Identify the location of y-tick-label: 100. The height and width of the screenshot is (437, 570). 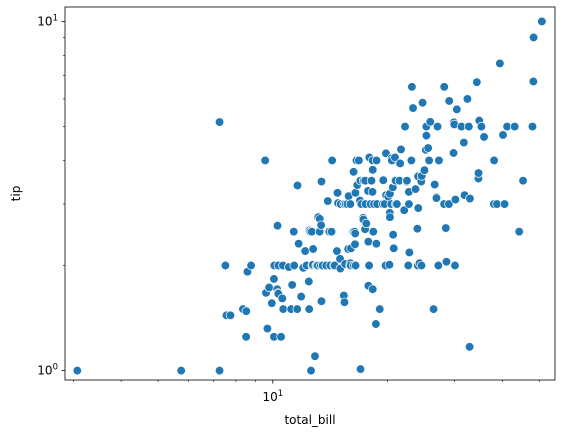
(47, 370).